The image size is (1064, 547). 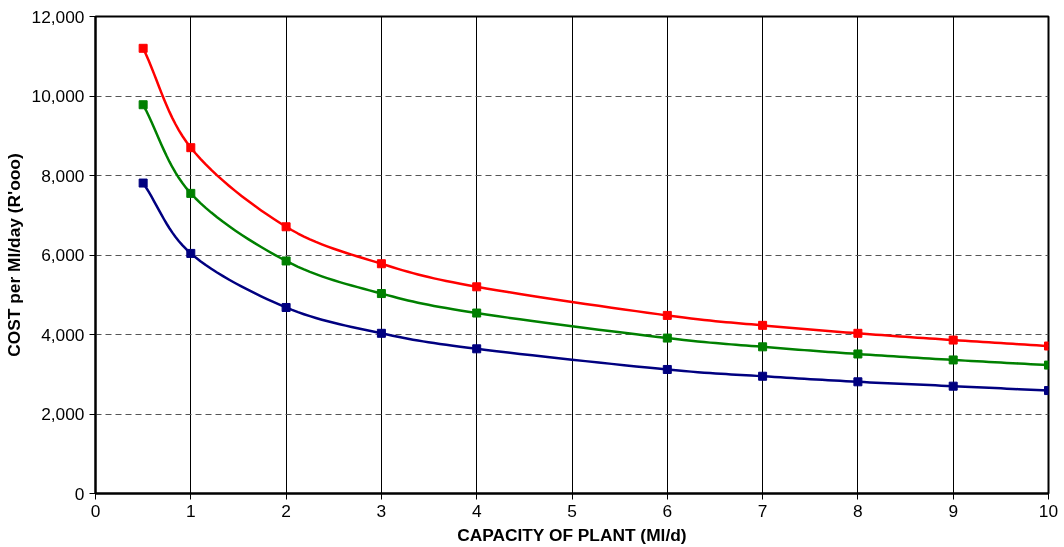 I want to click on y-tick-label: 12,000, so click(x=58, y=16).